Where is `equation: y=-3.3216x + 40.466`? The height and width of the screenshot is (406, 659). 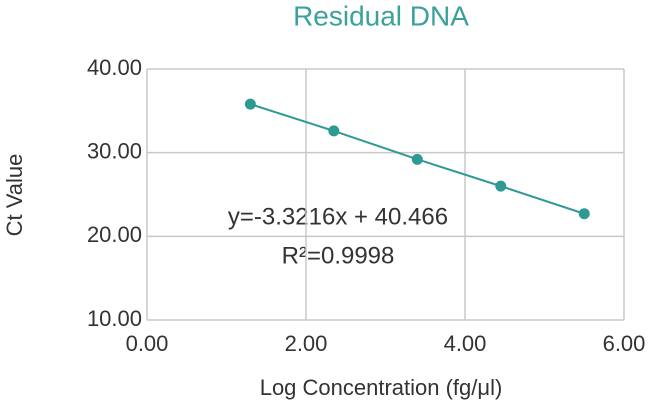 equation: y=-3.3216x + 40.466 is located at coordinates (338, 216).